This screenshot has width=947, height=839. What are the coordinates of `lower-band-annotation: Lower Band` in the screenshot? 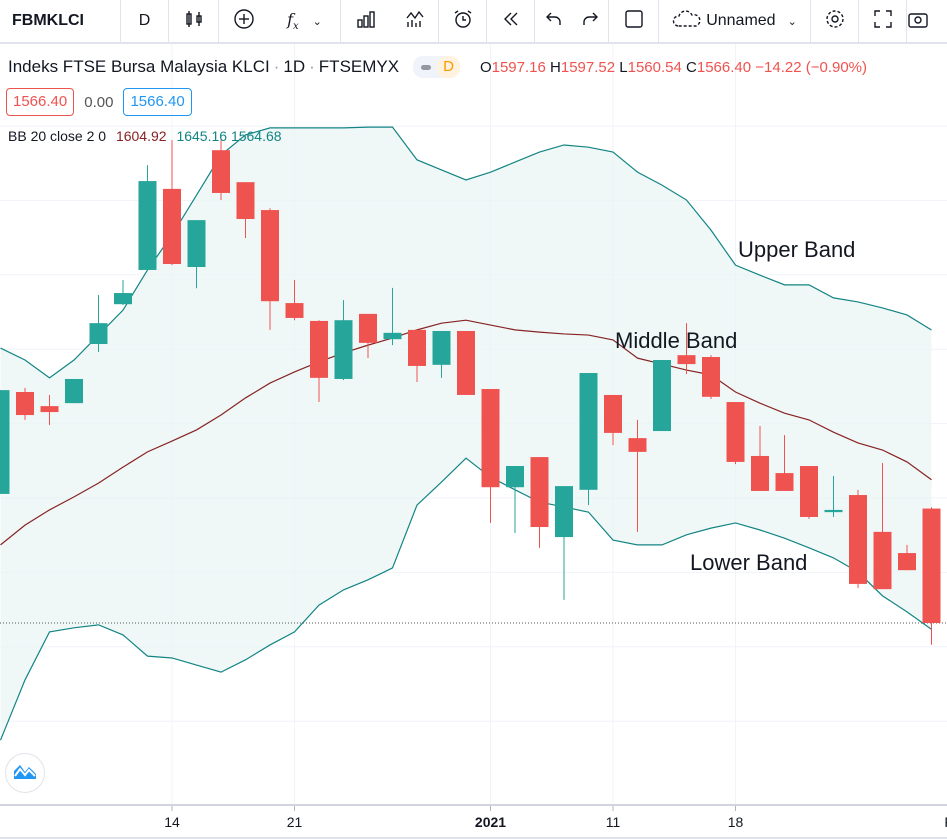 It's located at (749, 562).